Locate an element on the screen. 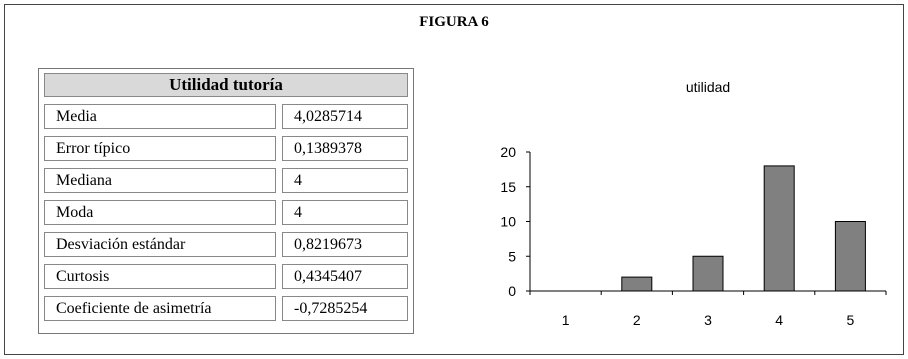 Image resolution: width=908 pixels, height=359 pixels. y-tick-label: 15 is located at coordinates (508, 187).